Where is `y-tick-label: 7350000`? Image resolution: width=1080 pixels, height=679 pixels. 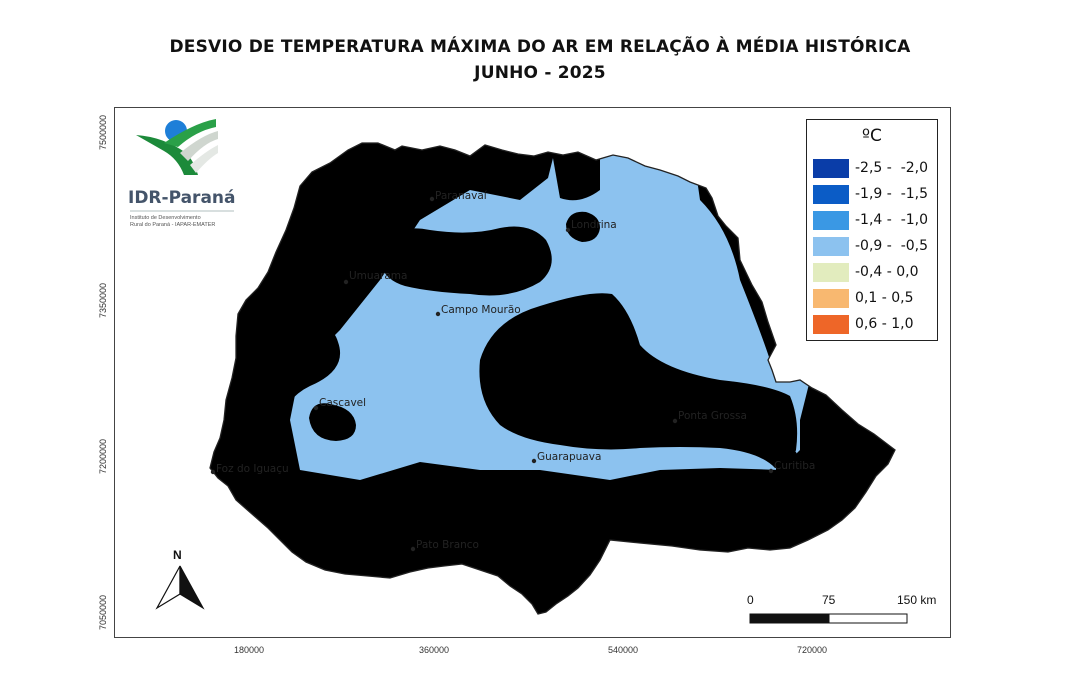 y-tick-label: 7350000 is located at coordinates (103, 300).